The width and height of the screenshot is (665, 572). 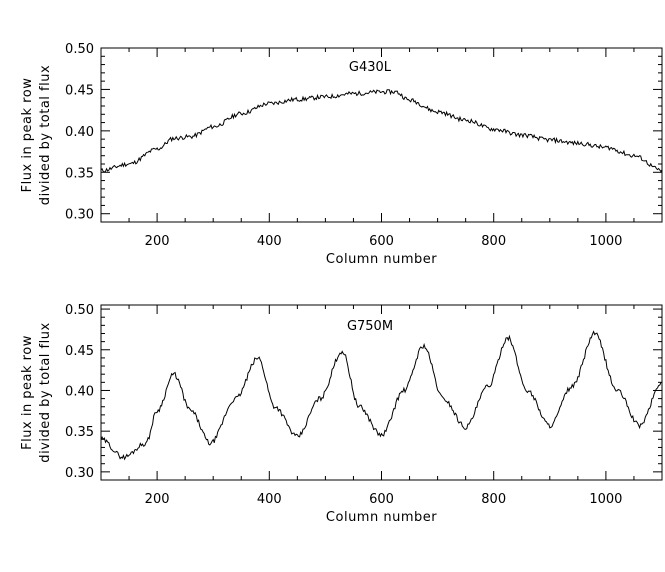 I want to click on panel-annotation: G750M, so click(x=370, y=326).